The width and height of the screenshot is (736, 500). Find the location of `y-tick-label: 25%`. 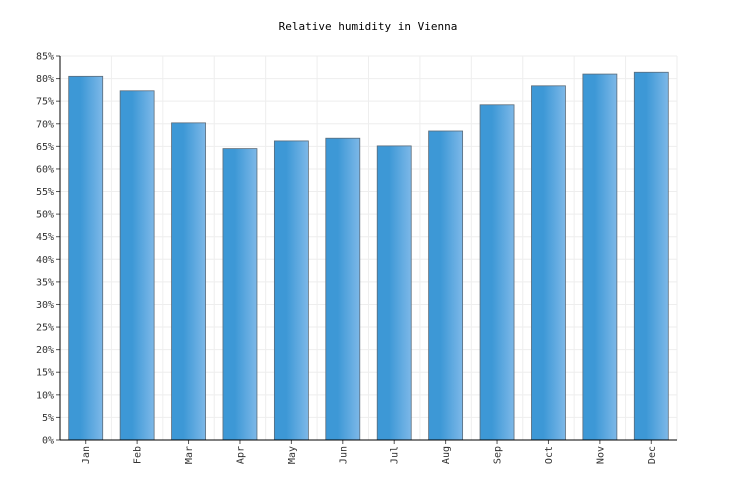

y-tick-label: 25% is located at coordinates (45, 328).